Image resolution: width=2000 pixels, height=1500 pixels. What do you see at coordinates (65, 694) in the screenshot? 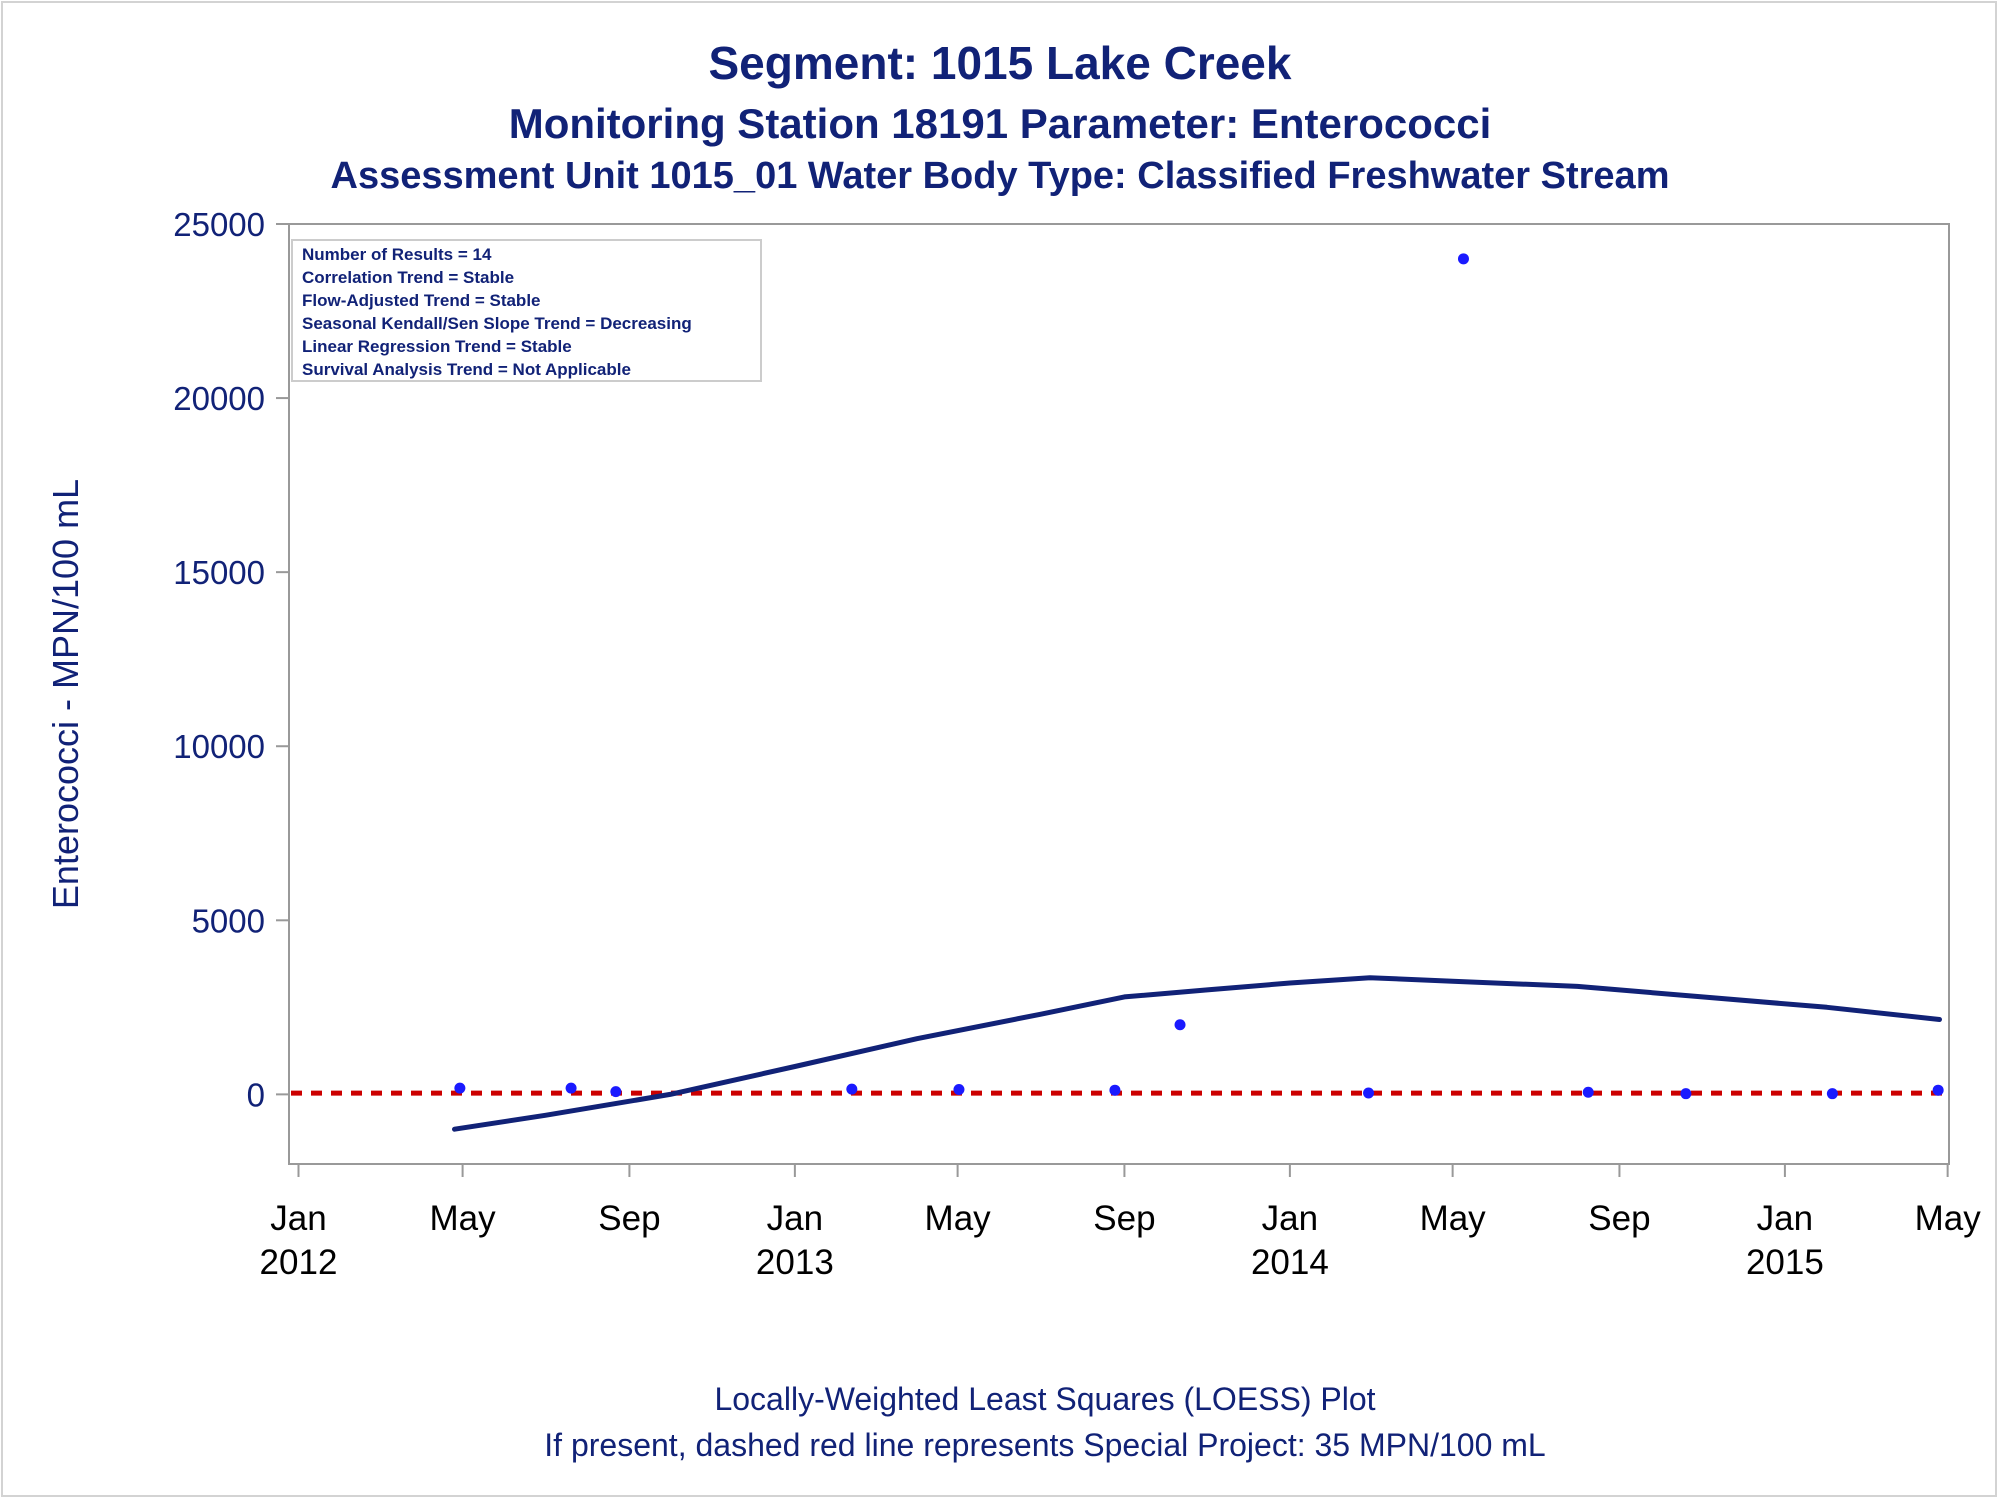
I see `y-axis-label: Enterococci - MPN/100 mL` at bounding box center [65, 694].